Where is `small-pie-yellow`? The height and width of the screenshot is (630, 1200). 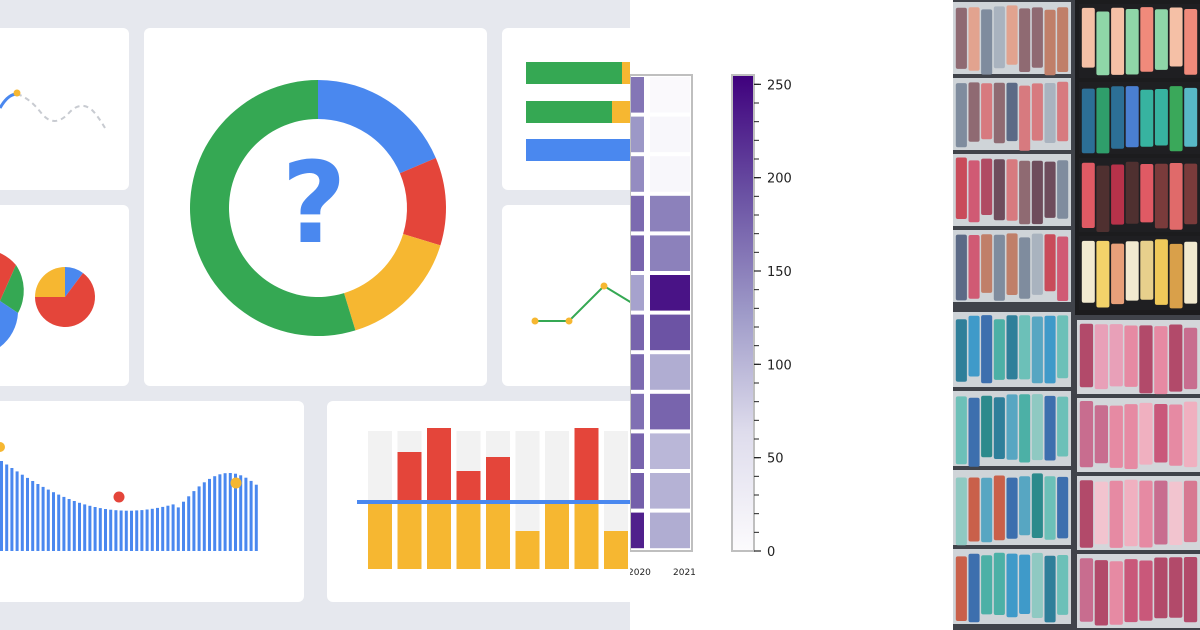 small-pie-yellow is located at coordinates (50, 282).